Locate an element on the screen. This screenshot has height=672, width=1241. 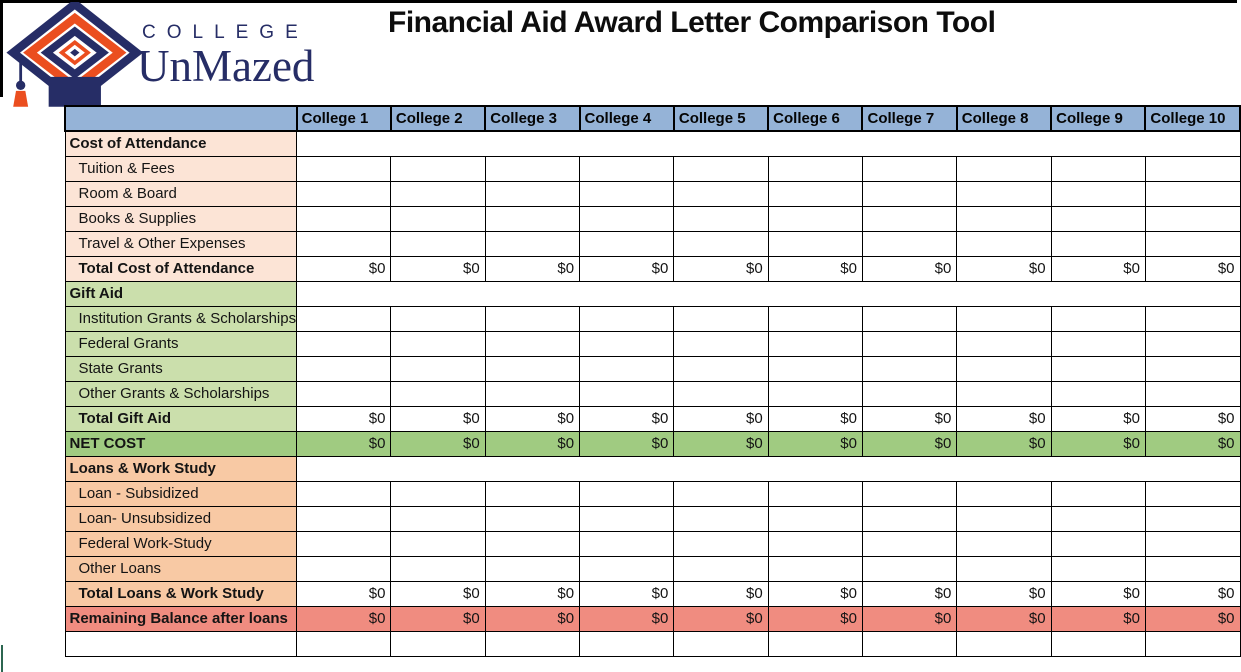
column-header-college-6: College 6 is located at coordinates (815, 118).